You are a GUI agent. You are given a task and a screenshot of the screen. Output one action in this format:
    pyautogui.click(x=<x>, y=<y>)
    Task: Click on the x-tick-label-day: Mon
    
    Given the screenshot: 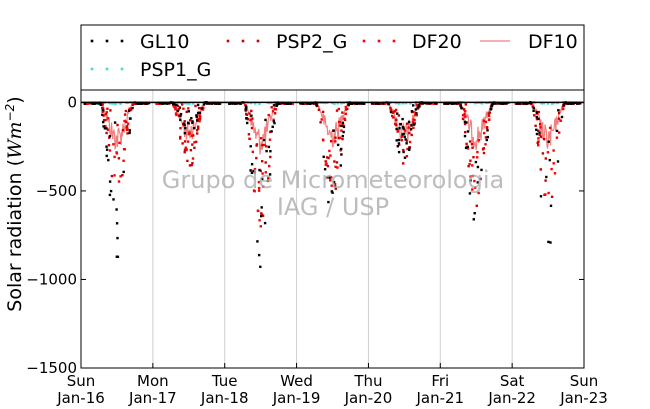 What is the action you would take?
    pyautogui.click(x=153, y=381)
    